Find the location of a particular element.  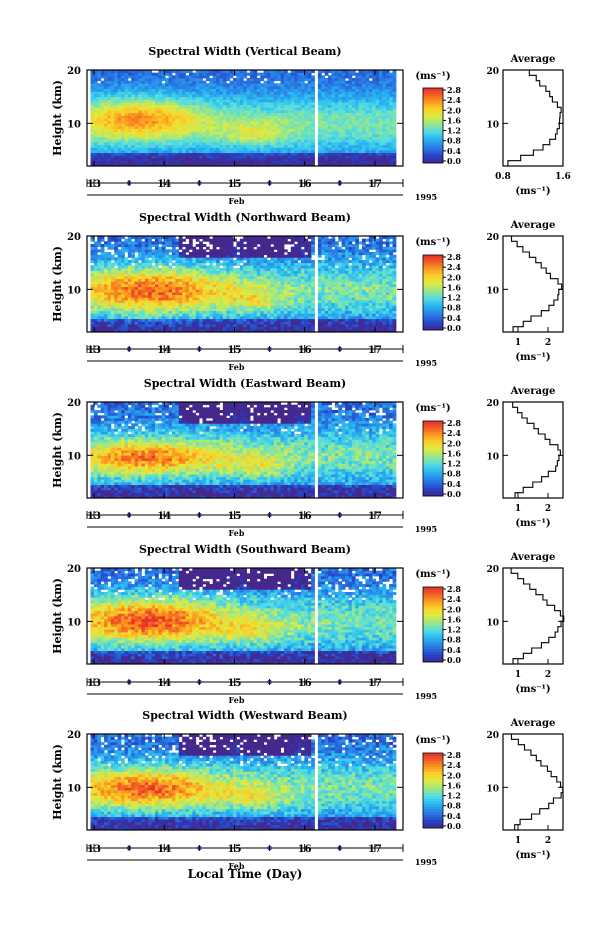

colorbar-tick-label: 2.0 is located at coordinates (454, 110).